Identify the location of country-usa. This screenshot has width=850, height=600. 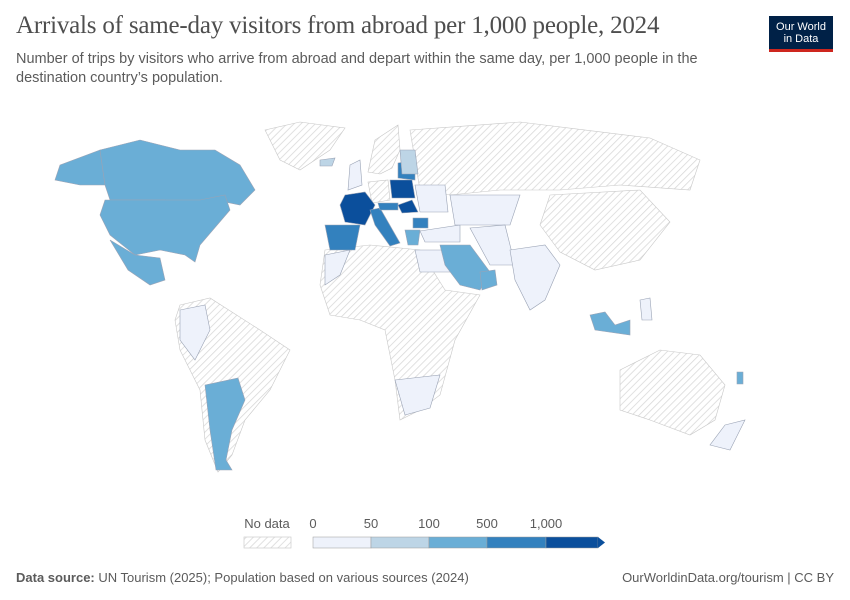
(165, 228).